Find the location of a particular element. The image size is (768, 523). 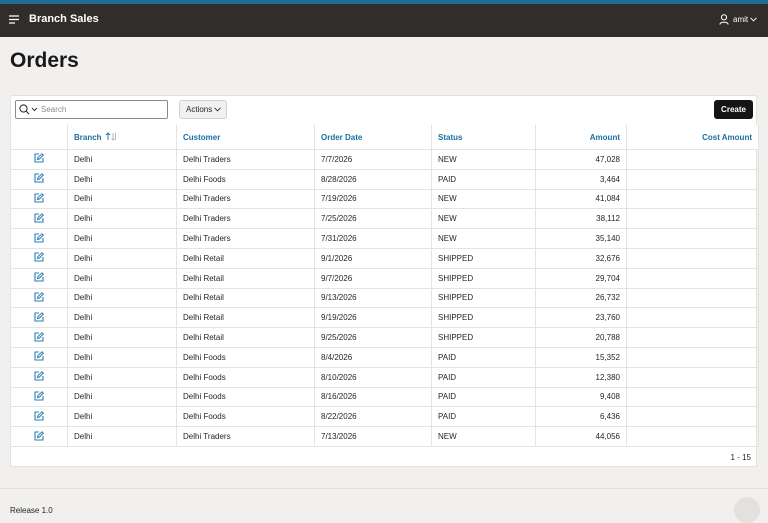

table-cell: 7/31/2026 is located at coordinates (373, 238).